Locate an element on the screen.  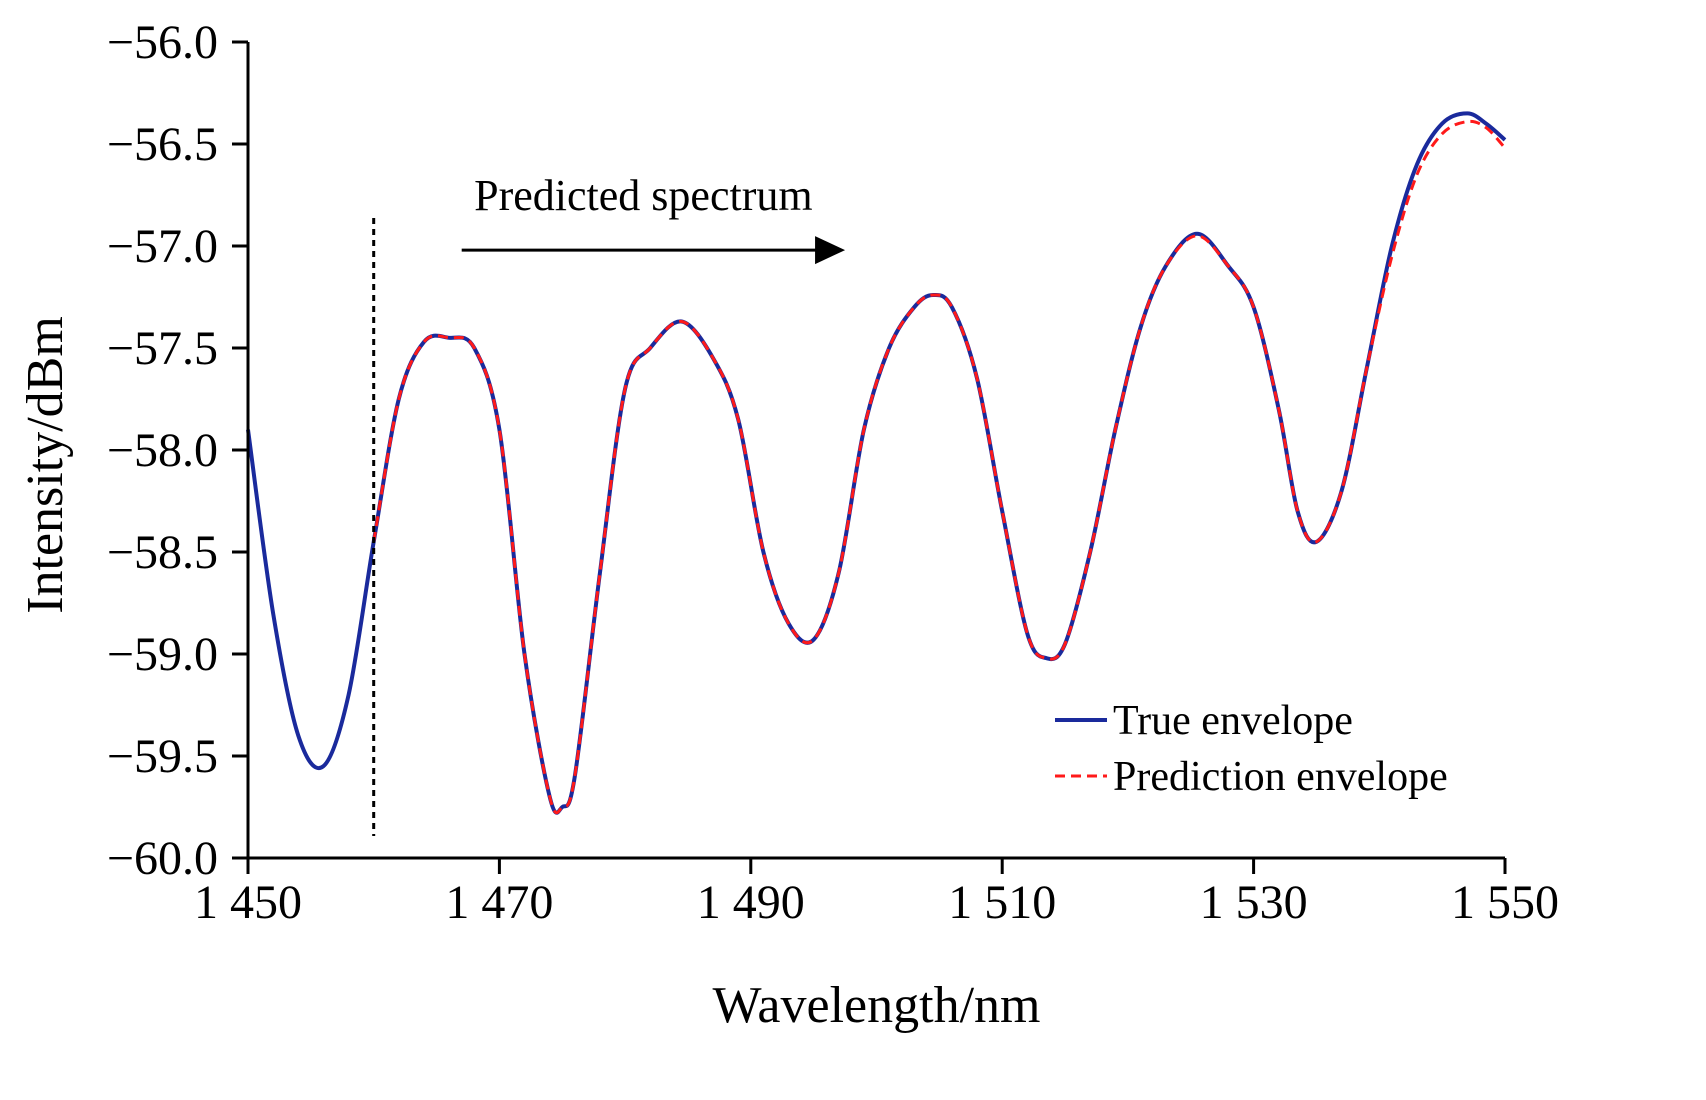
y-tick-label: −56.5 is located at coordinates (162, 144).